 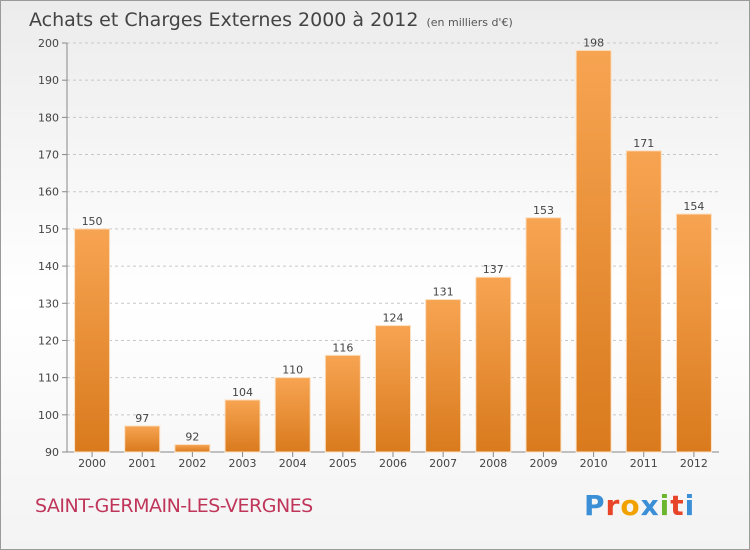 I want to click on y-tick-label: 90, so click(x=52, y=452).